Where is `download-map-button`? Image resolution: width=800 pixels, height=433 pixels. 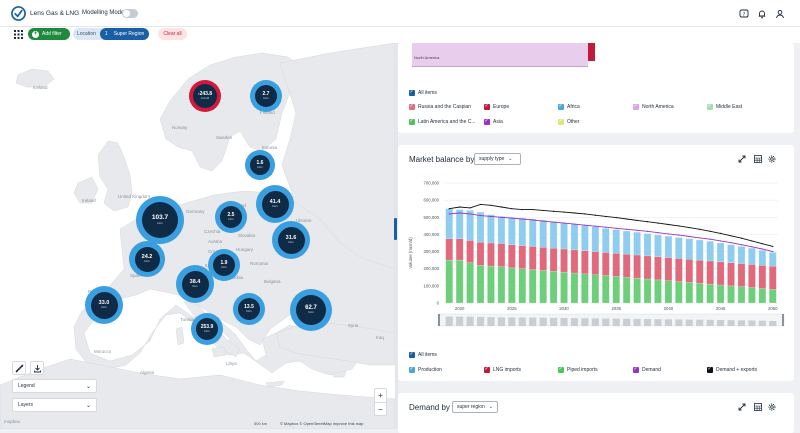 download-map-button is located at coordinates (37, 368).